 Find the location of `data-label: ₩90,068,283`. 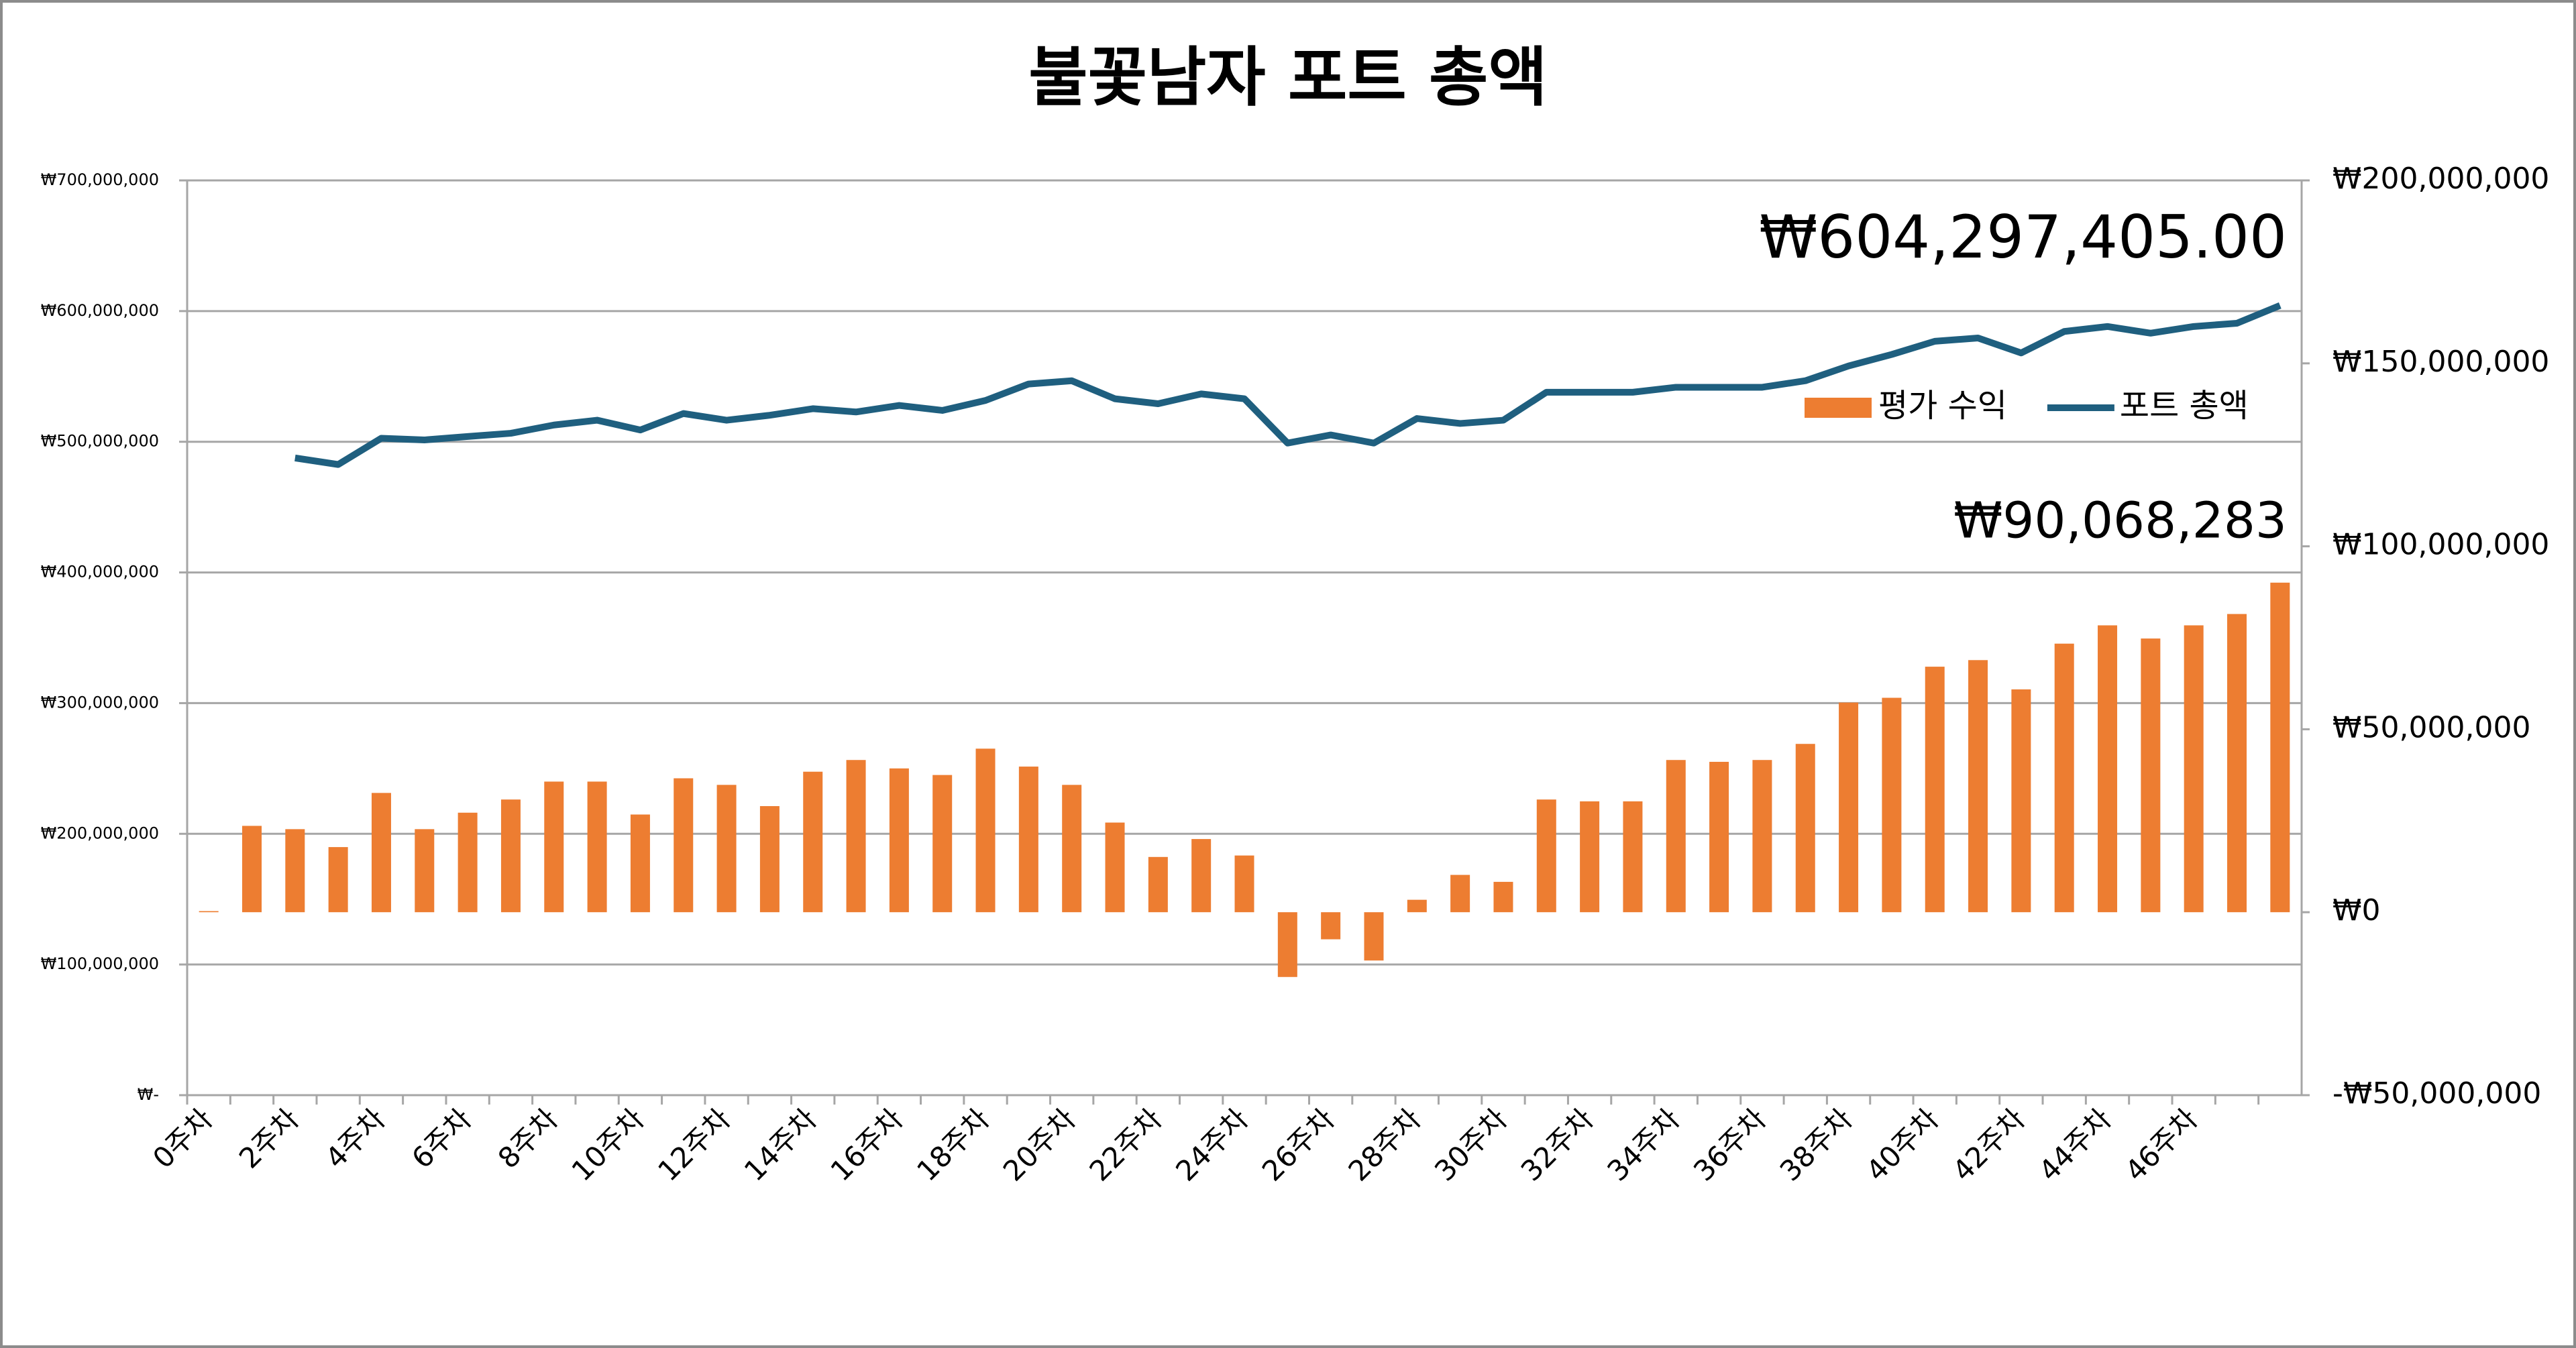

data-label: ₩90,068,283 is located at coordinates (2120, 521).